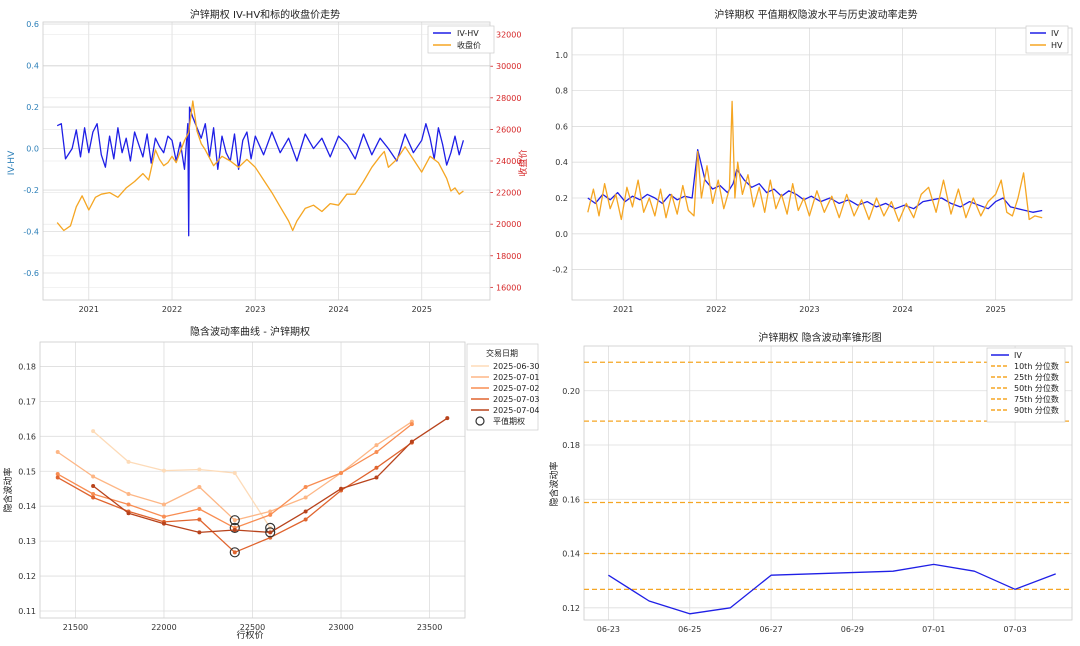 The height and width of the screenshot is (646, 1080). Describe the element at coordinates (469, 45) in the screenshot. I see `legend-label-close: 收盘价` at that location.